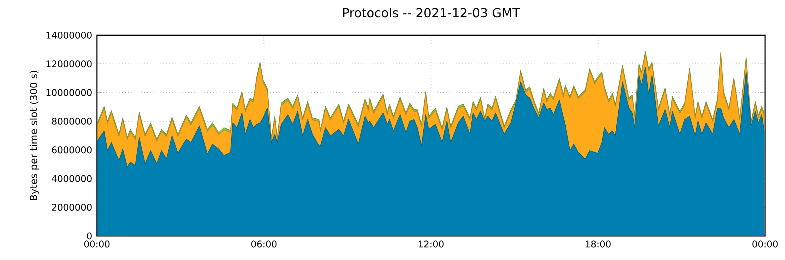 The height and width of the screenshot is (260, 785). Describe the element at coordinates (69, 92) in the screenshot. I see `y-tick-label: 10000000` at that location.